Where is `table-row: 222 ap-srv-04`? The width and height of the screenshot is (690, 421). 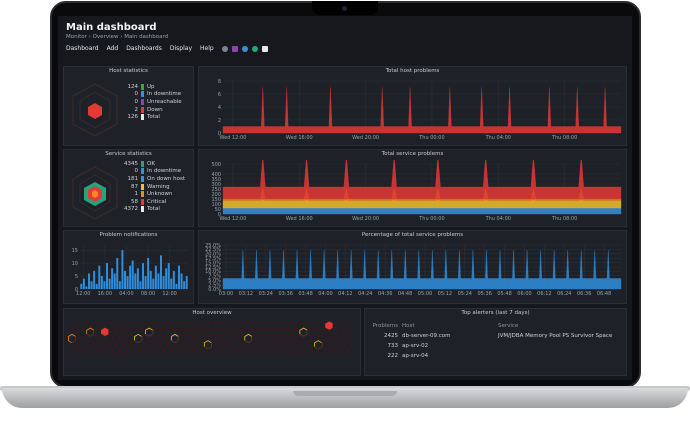 table-row: 222 ap-srv-04 is located at coordinates (498, 356).